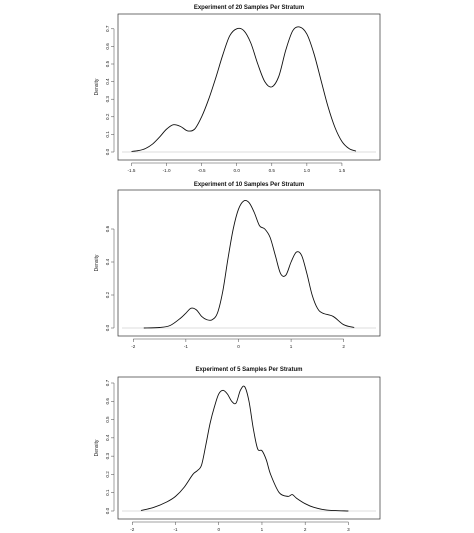 The width and height of the screenshot is (474, 533). What do you see at coordinates (348, 529) in the screenshot?
I see `x-tick-label: 3` at bounding box center [348, 529].